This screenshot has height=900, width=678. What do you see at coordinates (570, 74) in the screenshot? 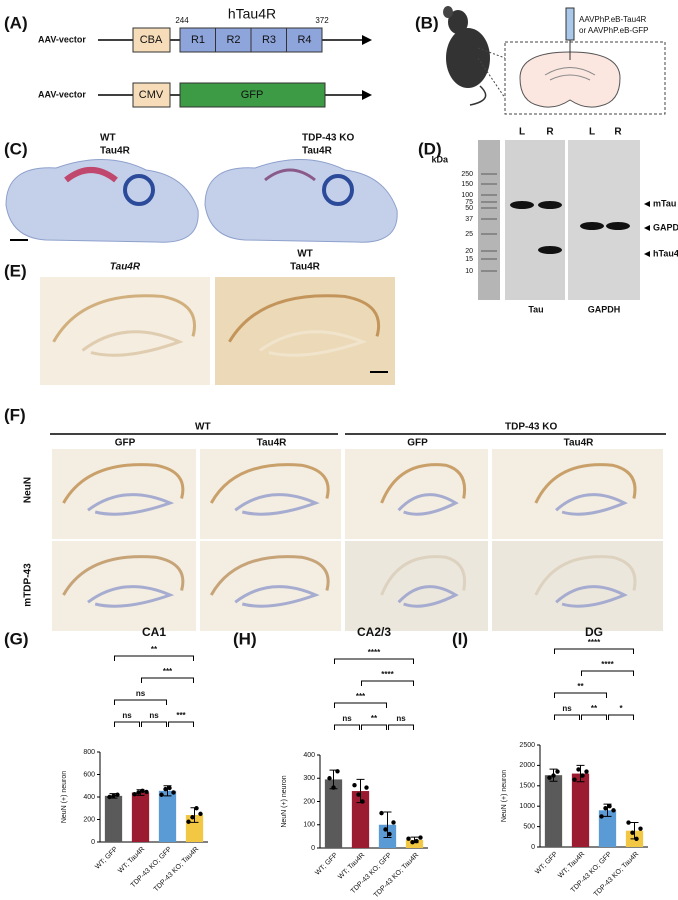
I see `brain-hippocampus` at bounding box center [570, 74].